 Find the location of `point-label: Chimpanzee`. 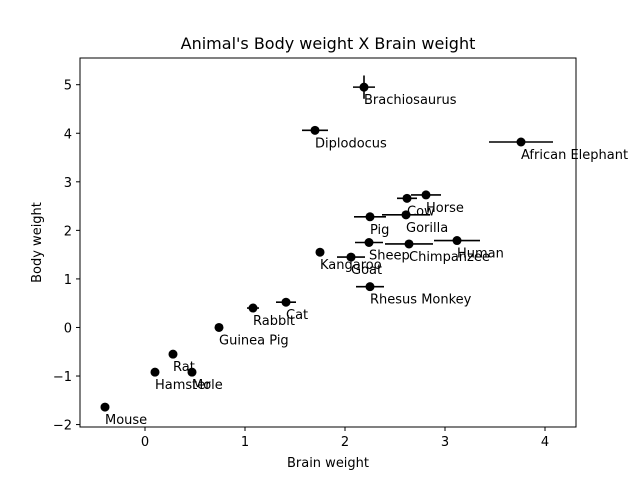

point-label: Chimpanzee is located at coordinates (449, 257).